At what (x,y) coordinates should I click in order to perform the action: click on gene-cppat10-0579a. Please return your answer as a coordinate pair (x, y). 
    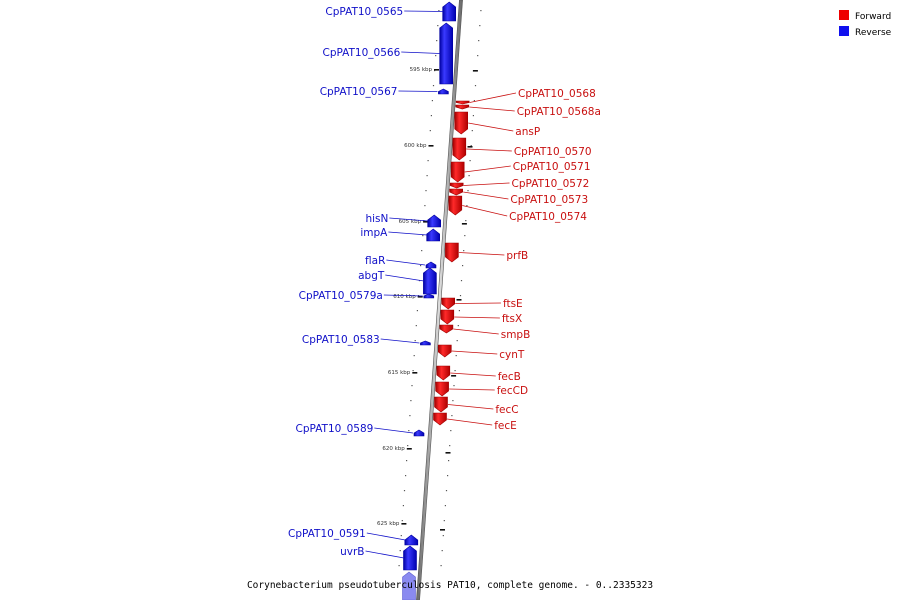
    Looking at the image, I should click on (429, 296).